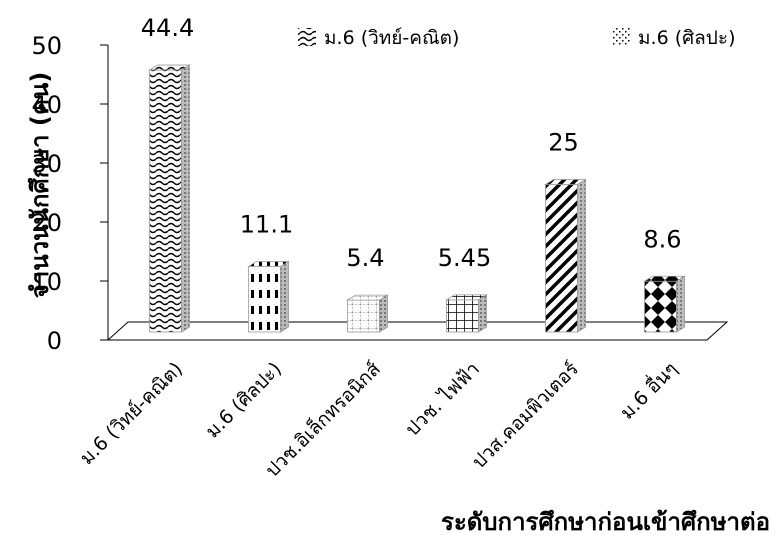  Describe the element at coordinates (167, 28) in the screenshot. I see `data-label-0: 44.4` at that location.